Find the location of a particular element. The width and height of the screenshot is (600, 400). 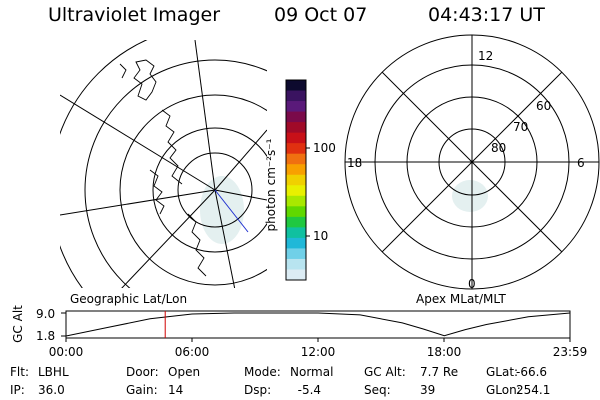

terminator-line is located at coordinates (231, 211).